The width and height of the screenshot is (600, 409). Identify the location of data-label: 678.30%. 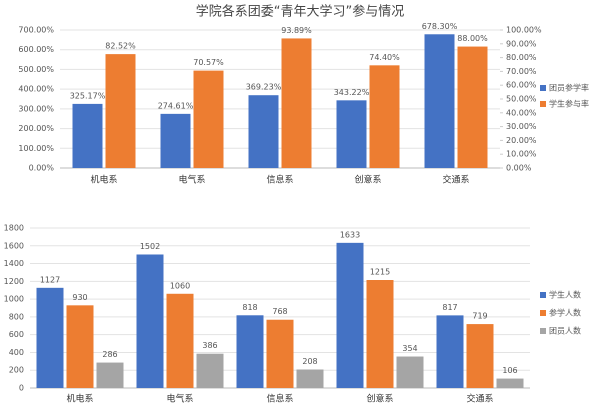
(440, 26).